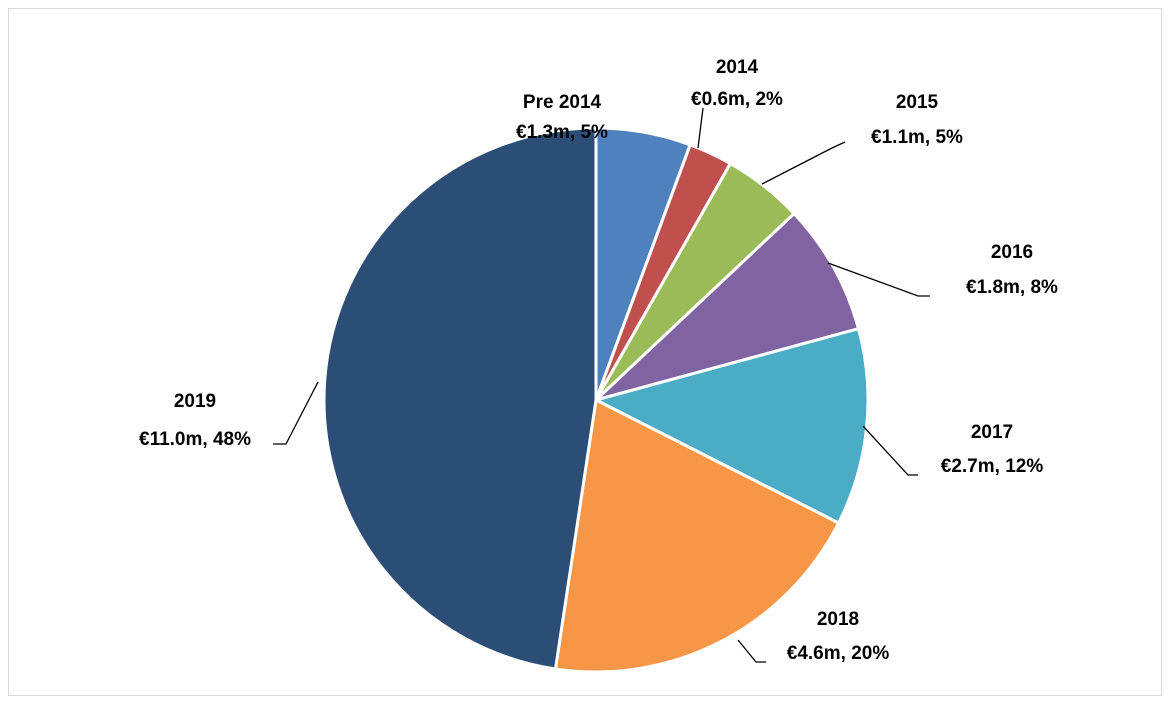 This screenshot has width=1170, height=704. Describe the element at coordinates (195, 401) in the screenshot. I see `slice-label: 2019` at that location.